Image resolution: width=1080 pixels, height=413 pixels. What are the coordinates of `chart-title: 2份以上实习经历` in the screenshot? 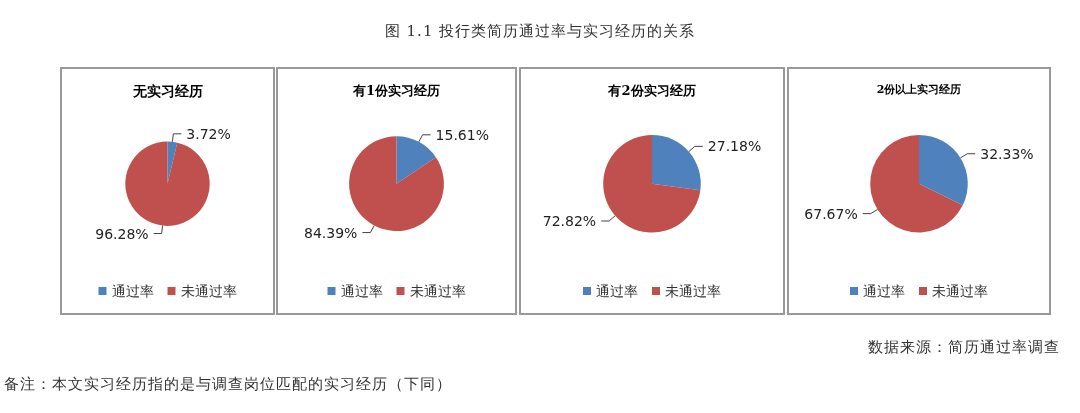 It's located at (919, 89).